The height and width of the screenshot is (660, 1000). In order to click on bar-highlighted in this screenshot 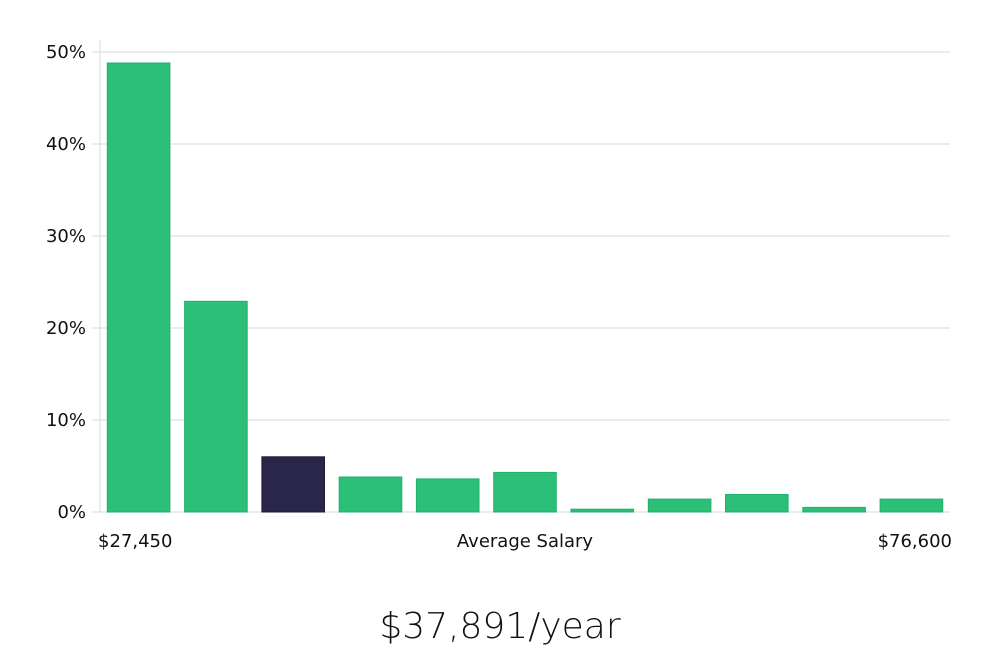, I will do `click(293, 484)`.